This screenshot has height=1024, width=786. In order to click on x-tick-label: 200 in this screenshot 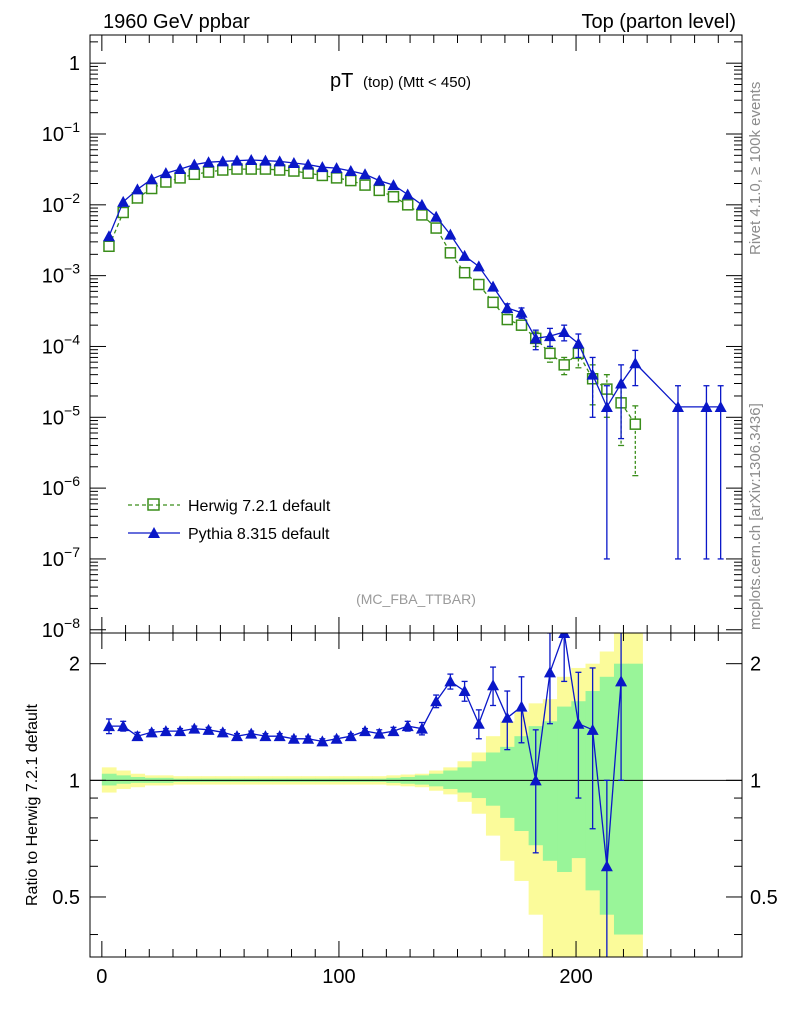, I will do `click(575, 977)`.